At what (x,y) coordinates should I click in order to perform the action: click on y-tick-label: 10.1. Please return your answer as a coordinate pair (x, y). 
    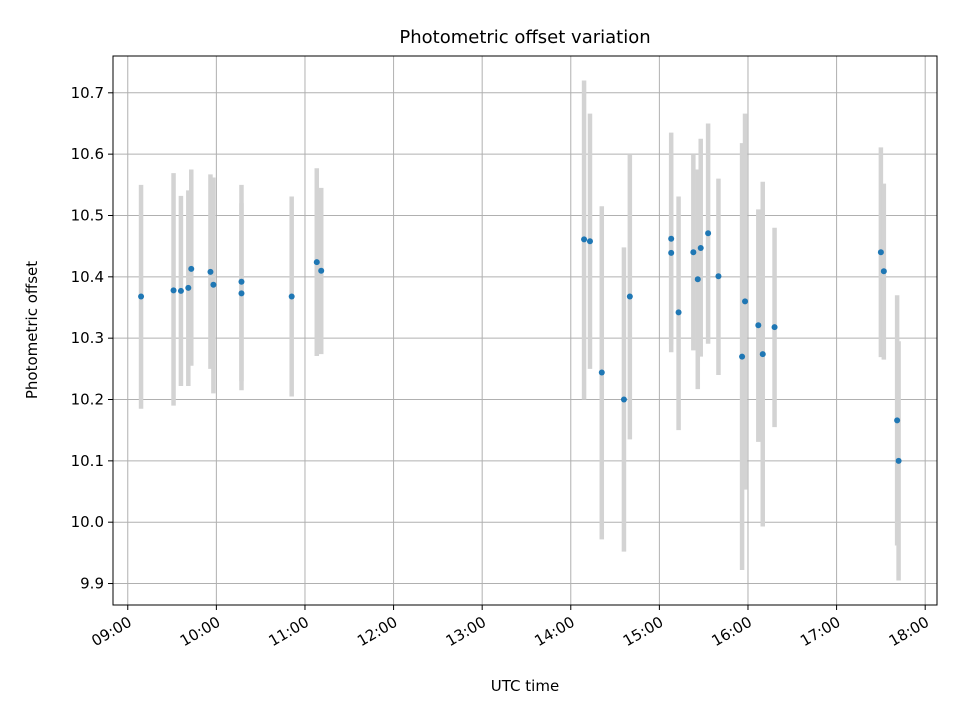
    Looking at the image, I should click on (87, 461).